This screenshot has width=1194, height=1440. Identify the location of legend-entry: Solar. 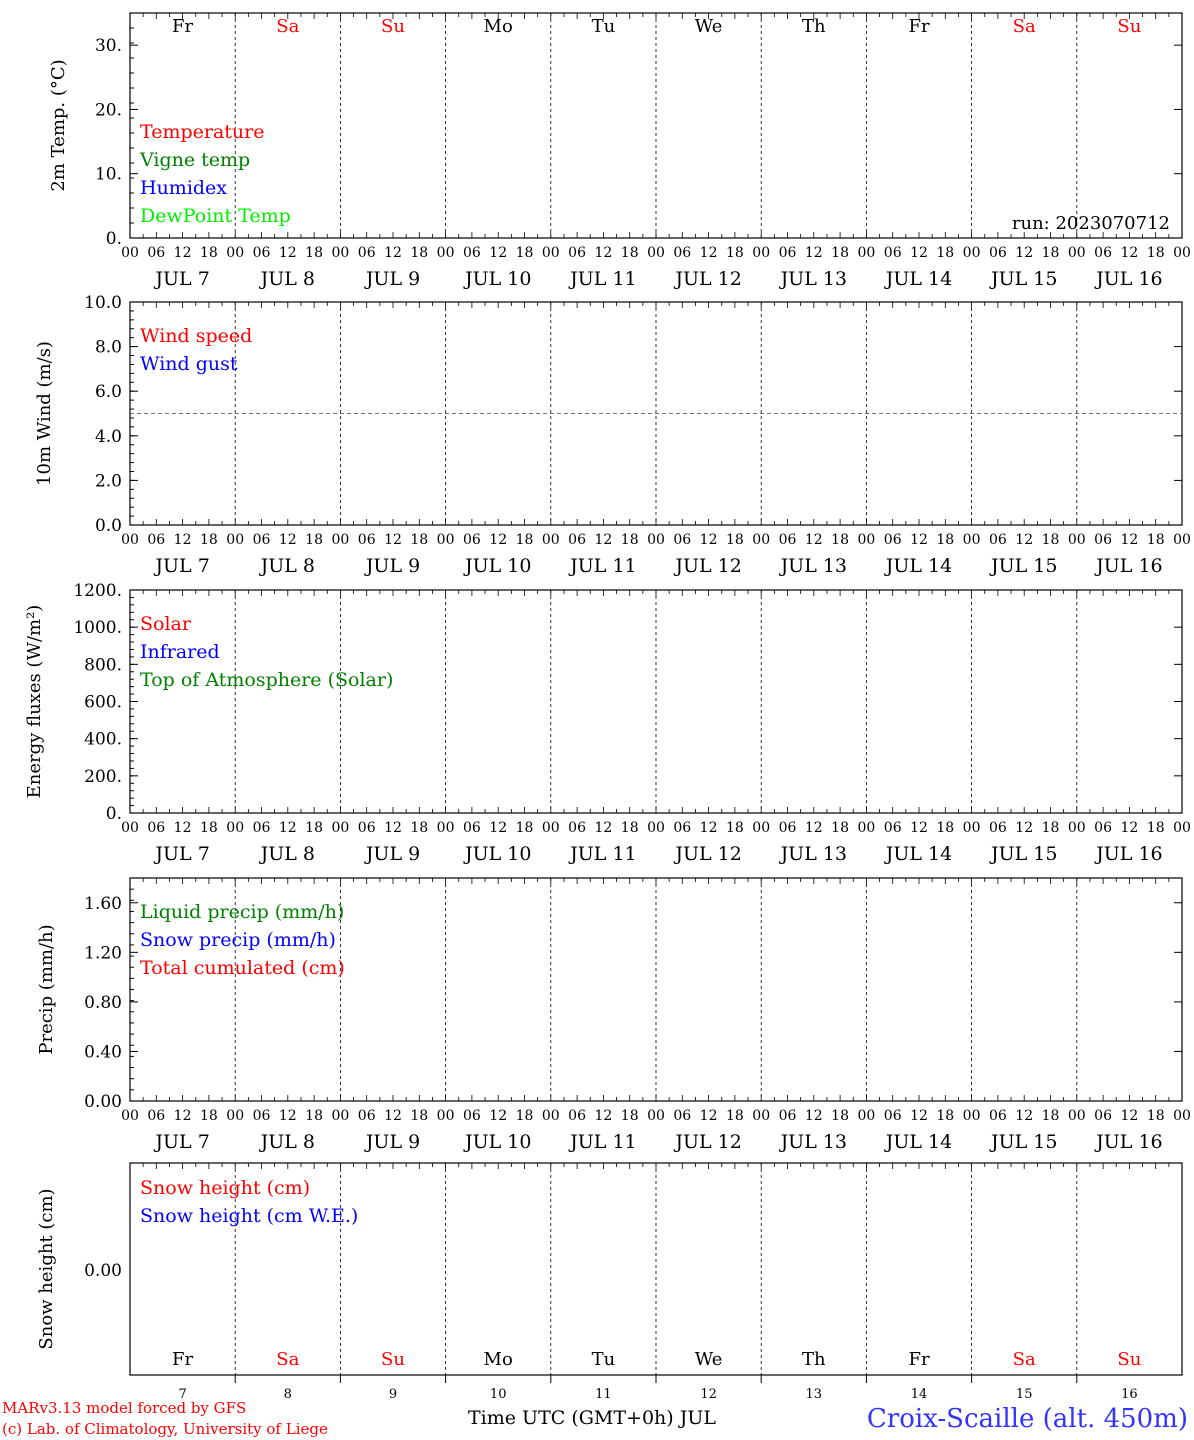
(166, 624).